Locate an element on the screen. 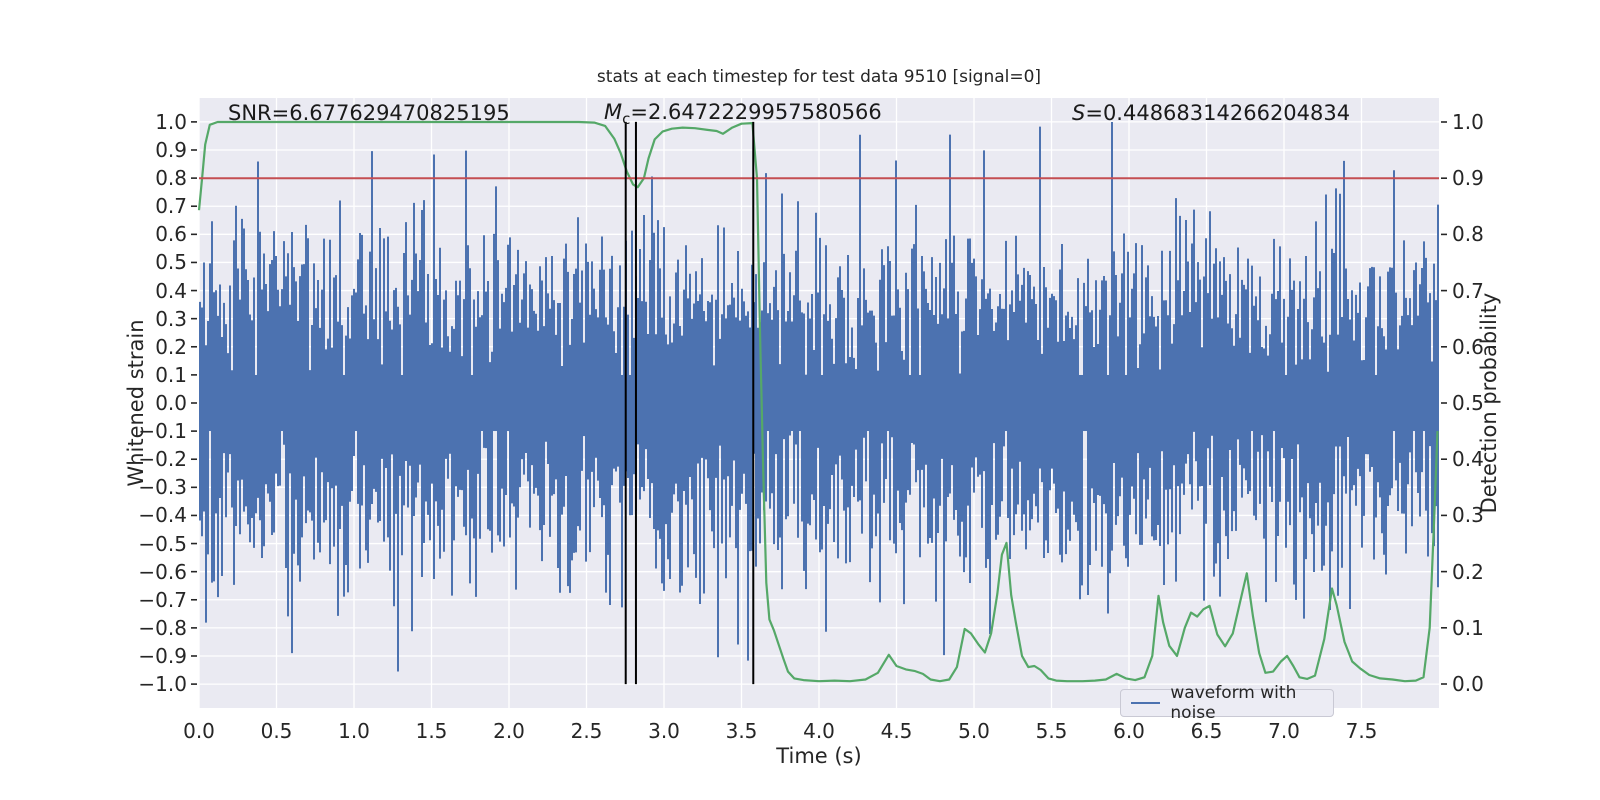 The height and width of the screenshot is (800, 1600). annotation-snr-text: SNR=6.677629470825195 is located at coordinates (369, 113).